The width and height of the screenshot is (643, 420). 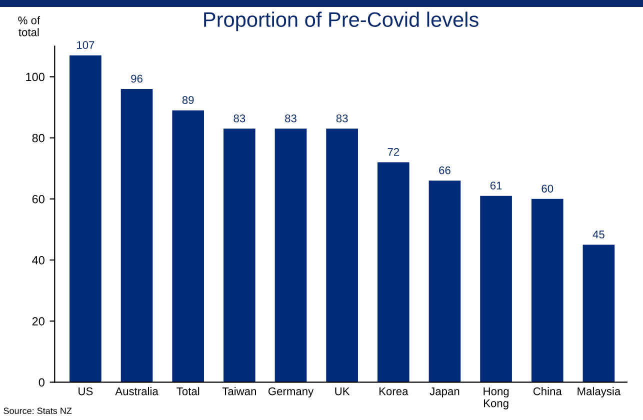 I want to click on y-axis-title: % of total, so click(x=29, y=26).